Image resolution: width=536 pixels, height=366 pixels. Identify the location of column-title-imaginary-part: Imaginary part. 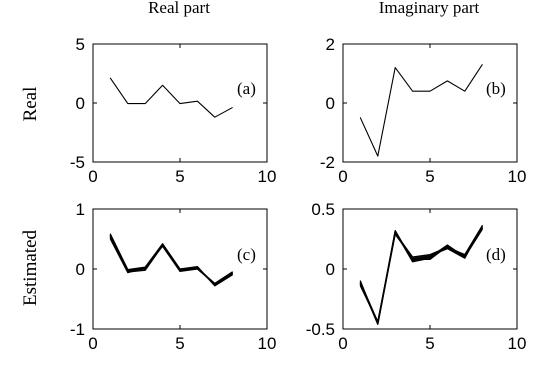
(429, 8).